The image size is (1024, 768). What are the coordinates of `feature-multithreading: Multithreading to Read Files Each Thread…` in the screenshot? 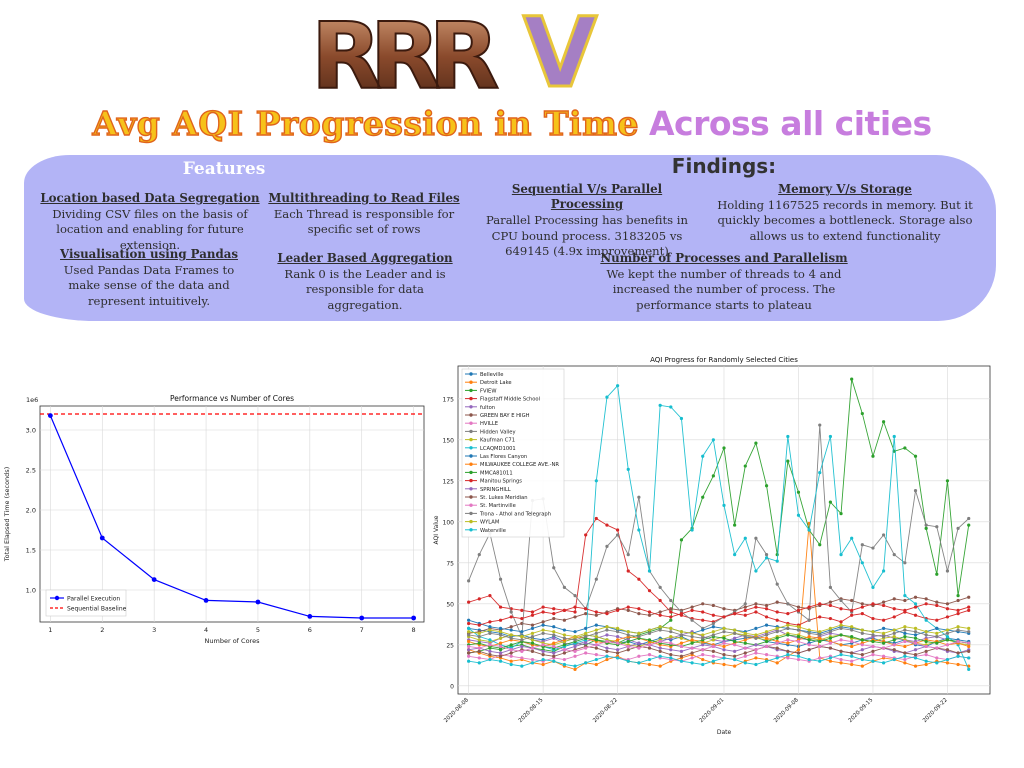 It's located at (364, 214).